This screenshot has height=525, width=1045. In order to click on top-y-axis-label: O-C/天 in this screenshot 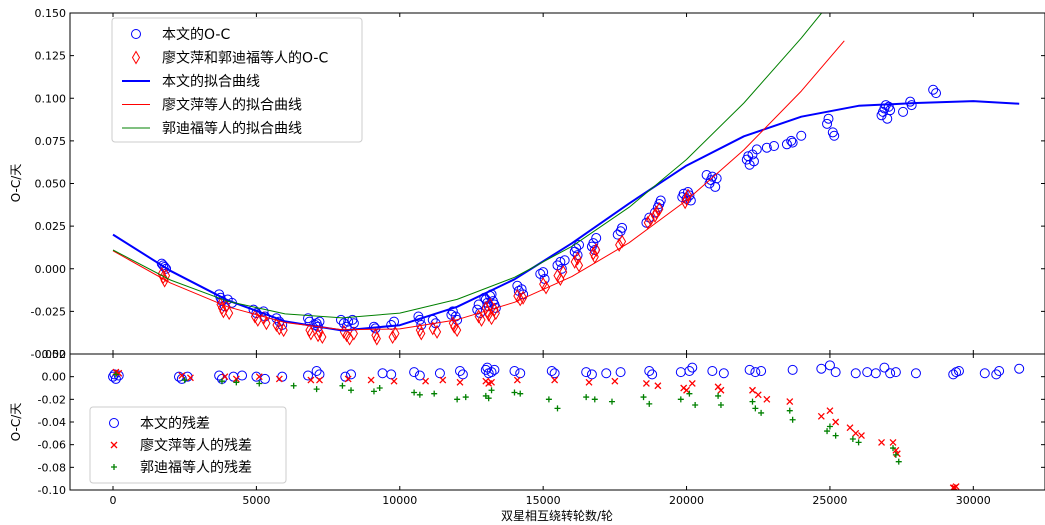, I will do `click(16, 183)`.